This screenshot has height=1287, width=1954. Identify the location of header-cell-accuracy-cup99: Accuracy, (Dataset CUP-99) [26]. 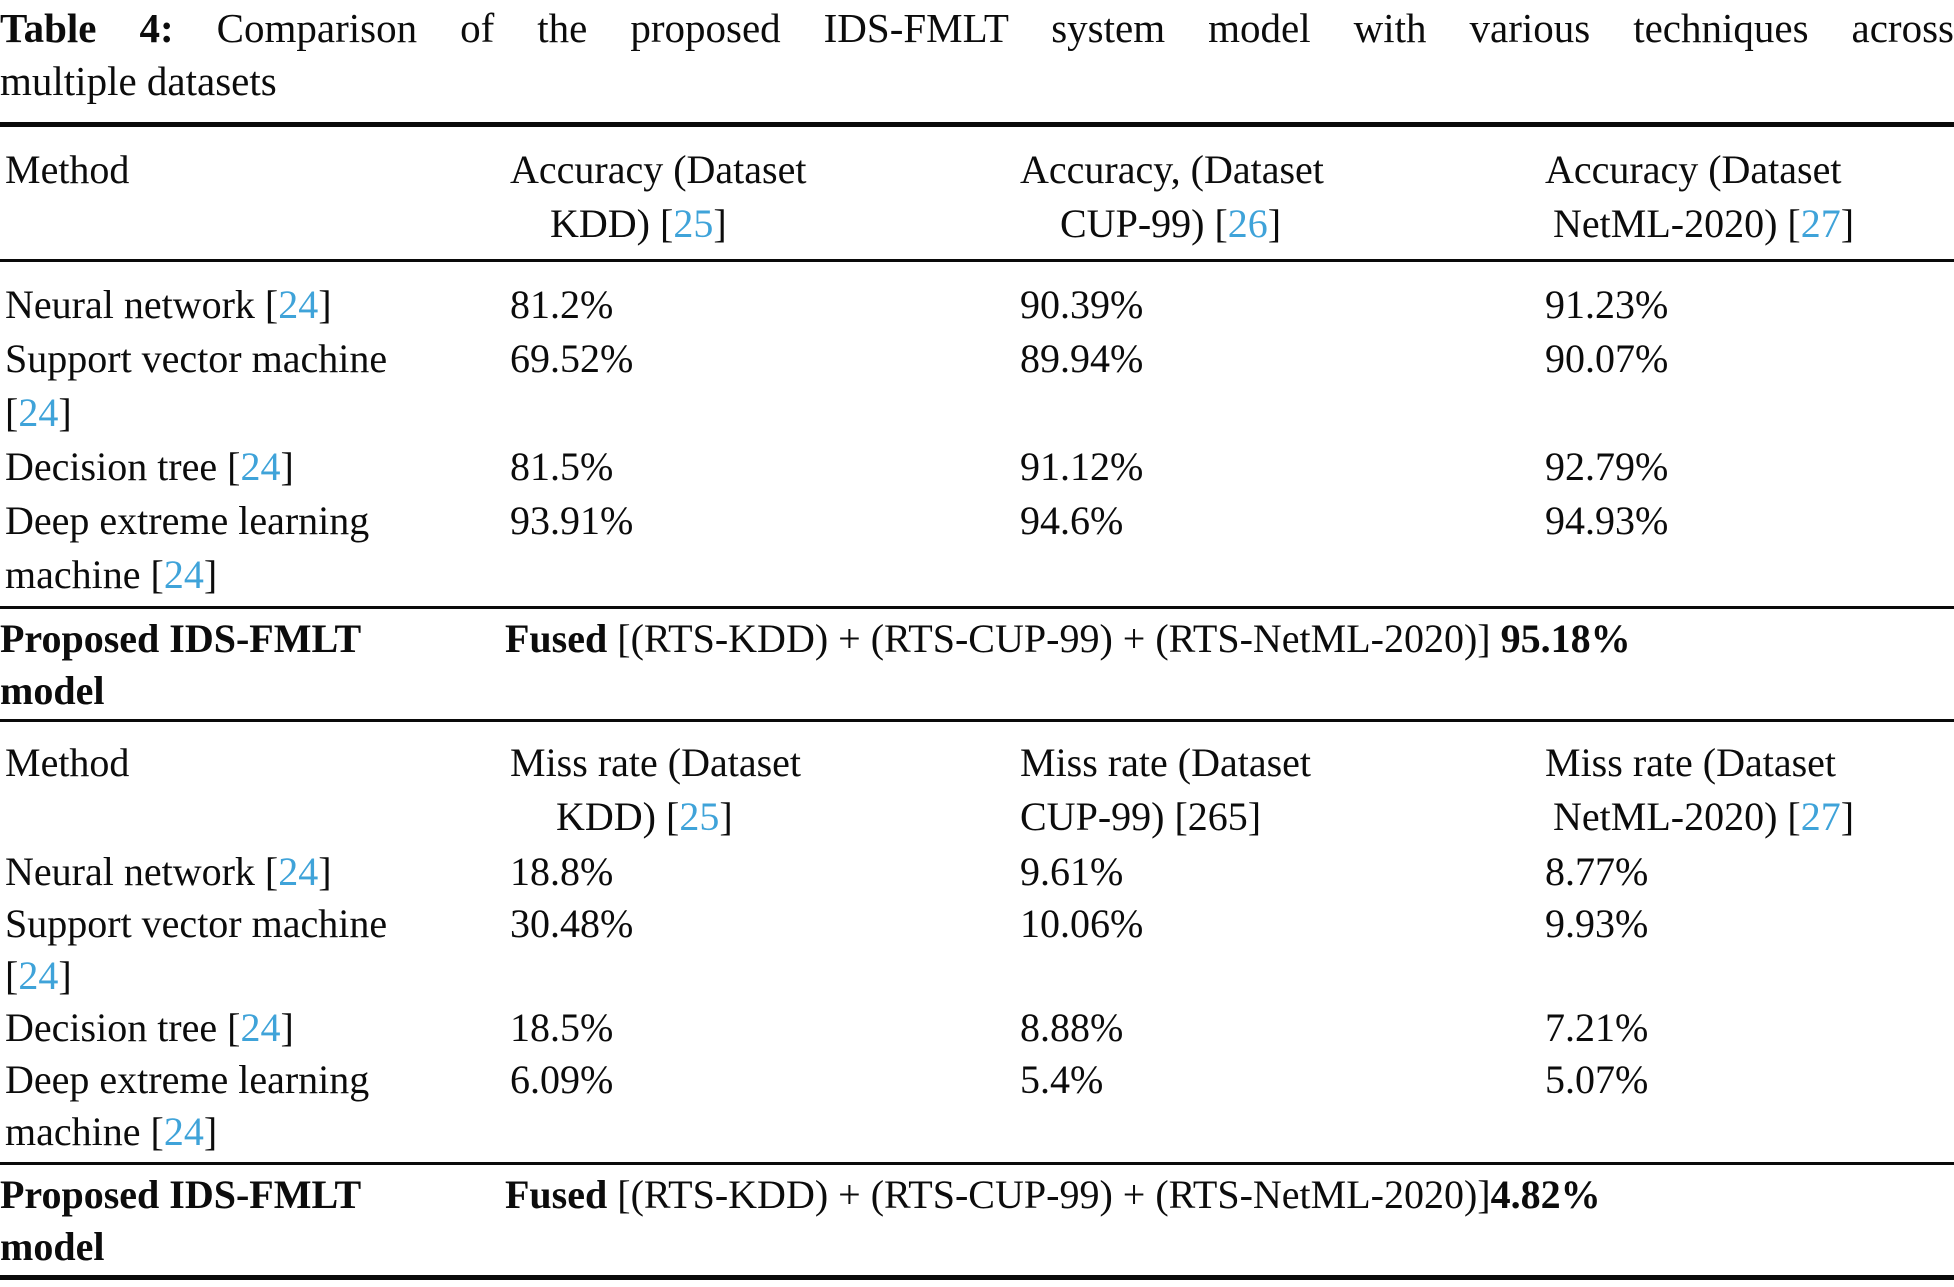
(1282, 197).